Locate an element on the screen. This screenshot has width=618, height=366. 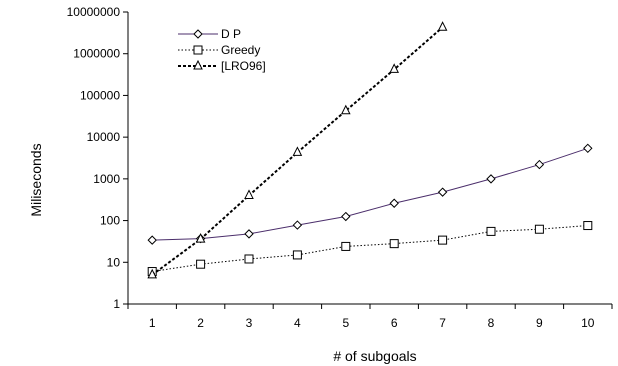
legend-label: Greedy is located at coordinates (240, 50).